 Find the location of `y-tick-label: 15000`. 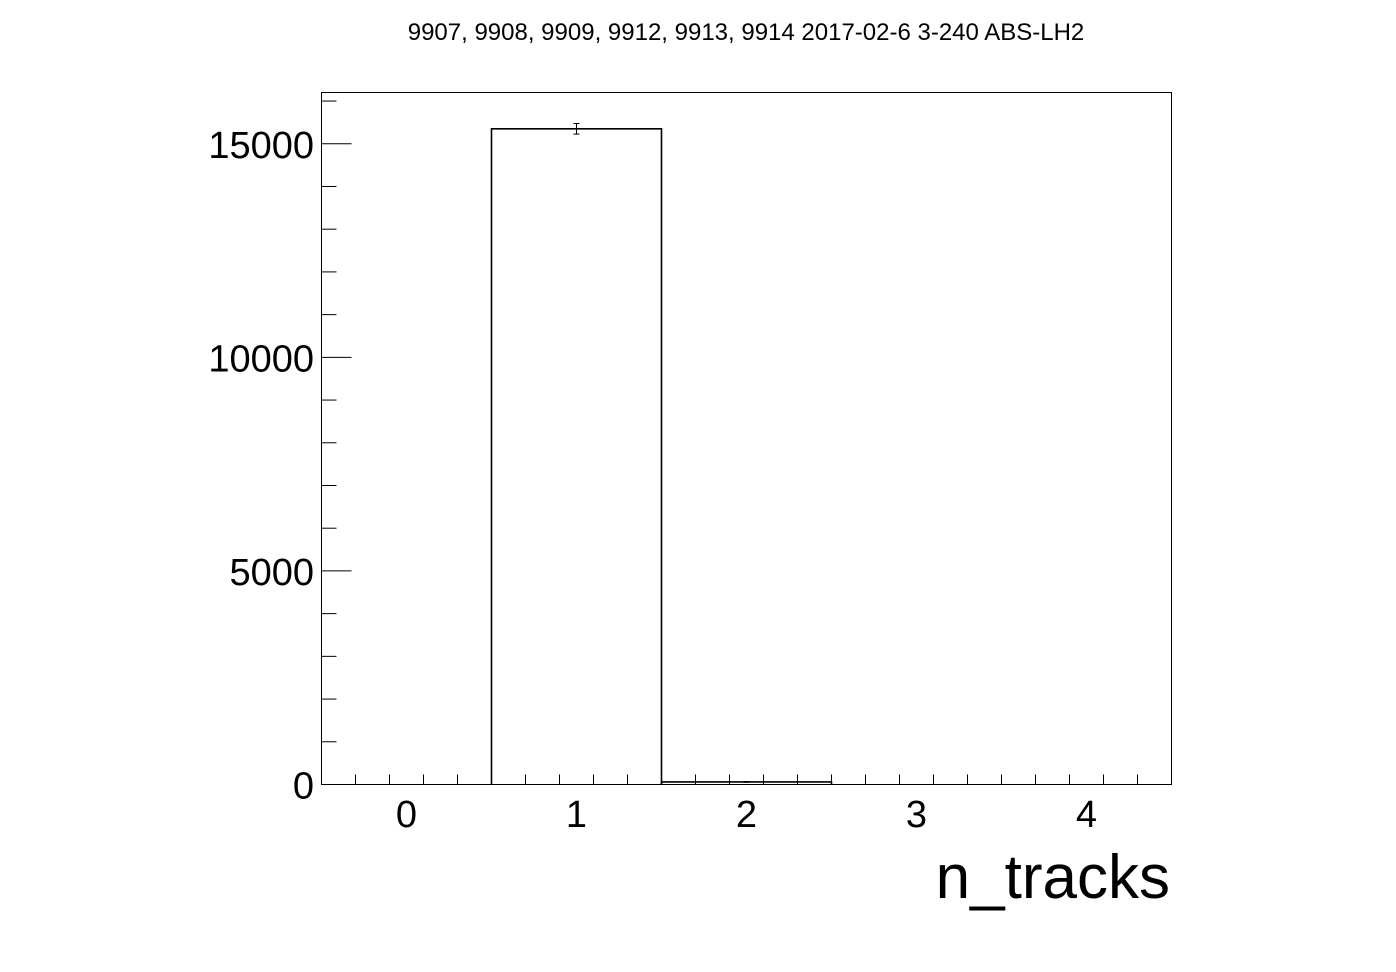

y-tick-label: 15000 is located at coordinates (261, 146).